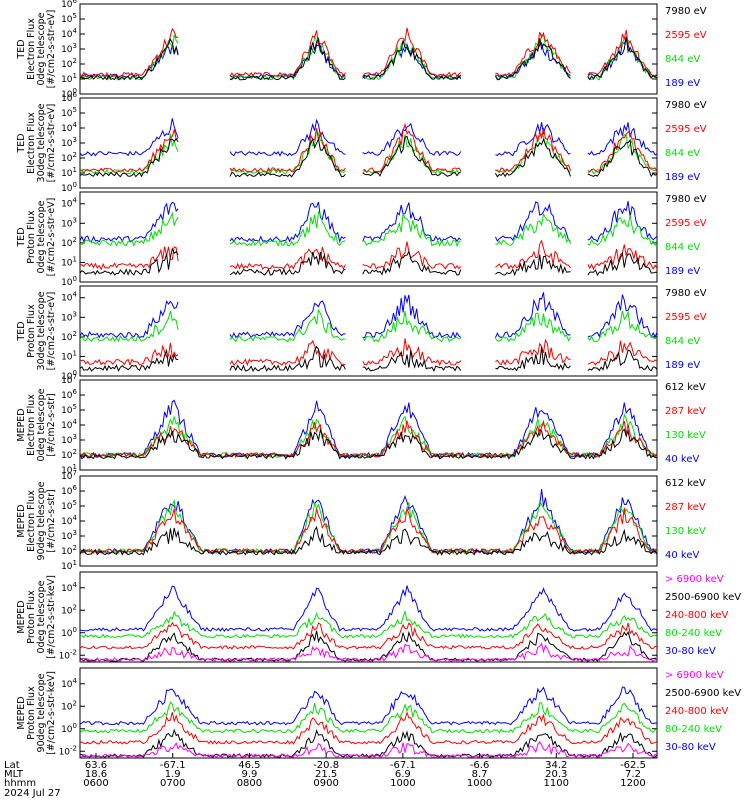 The image size is (750, 800). Describe the element at coordinates (682, 459) in the screenshot. I see `legend-entry: 40 keV` at that location.